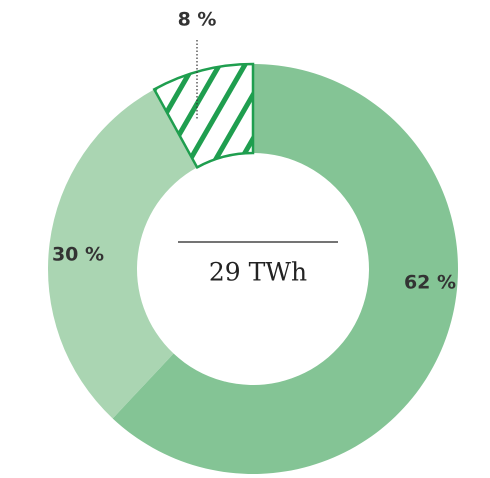  I want to click on donut-segment, so click(203, 116).